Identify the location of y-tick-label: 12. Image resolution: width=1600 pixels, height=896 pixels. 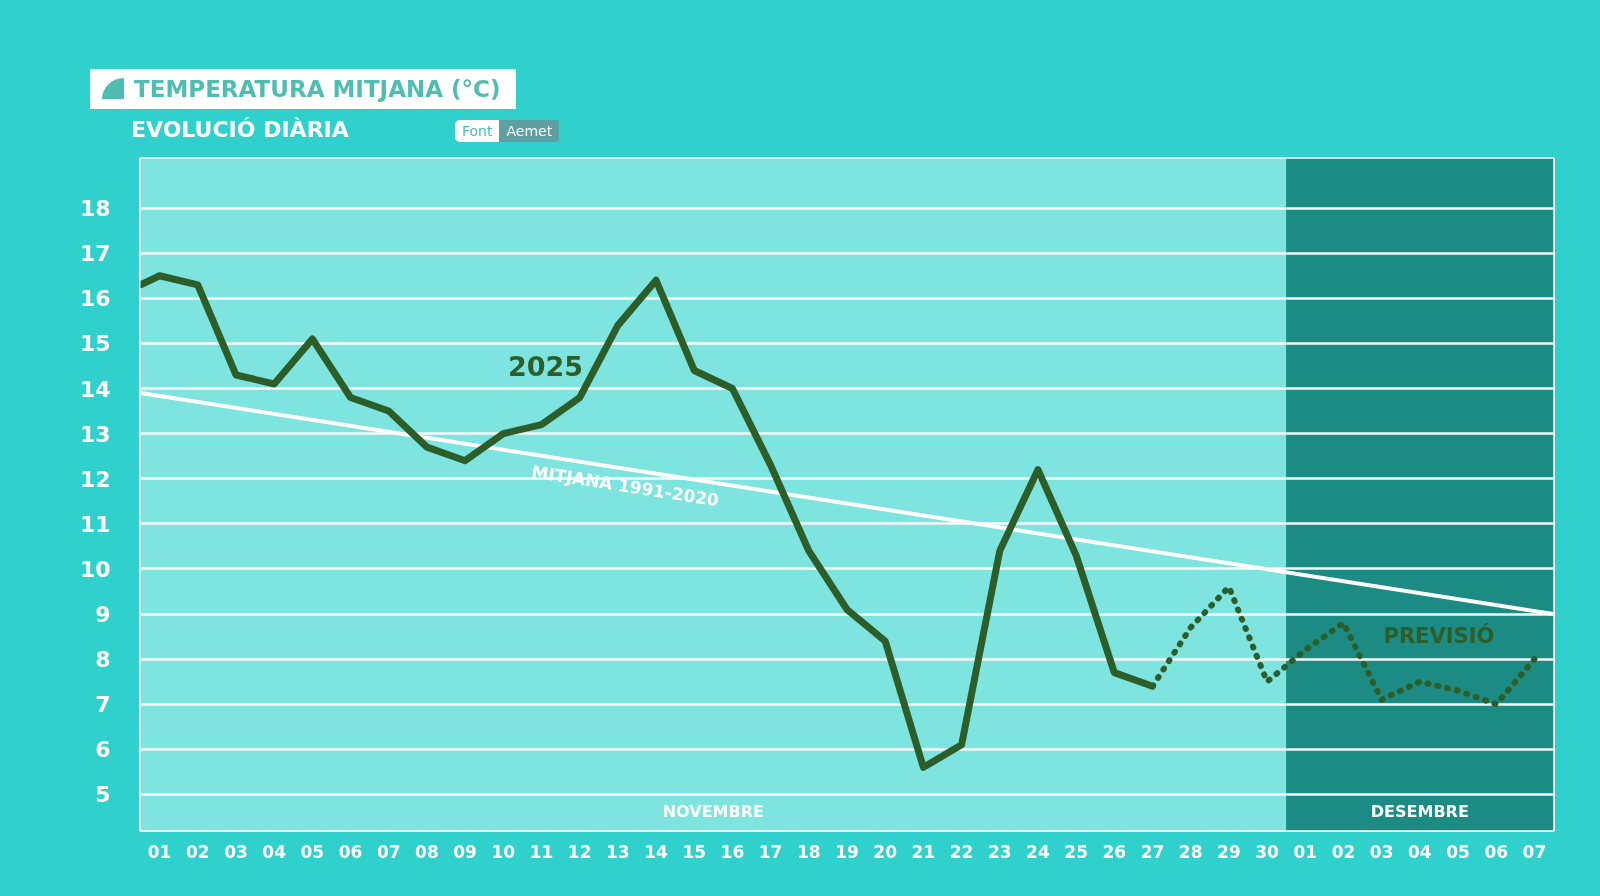
(95, 479).